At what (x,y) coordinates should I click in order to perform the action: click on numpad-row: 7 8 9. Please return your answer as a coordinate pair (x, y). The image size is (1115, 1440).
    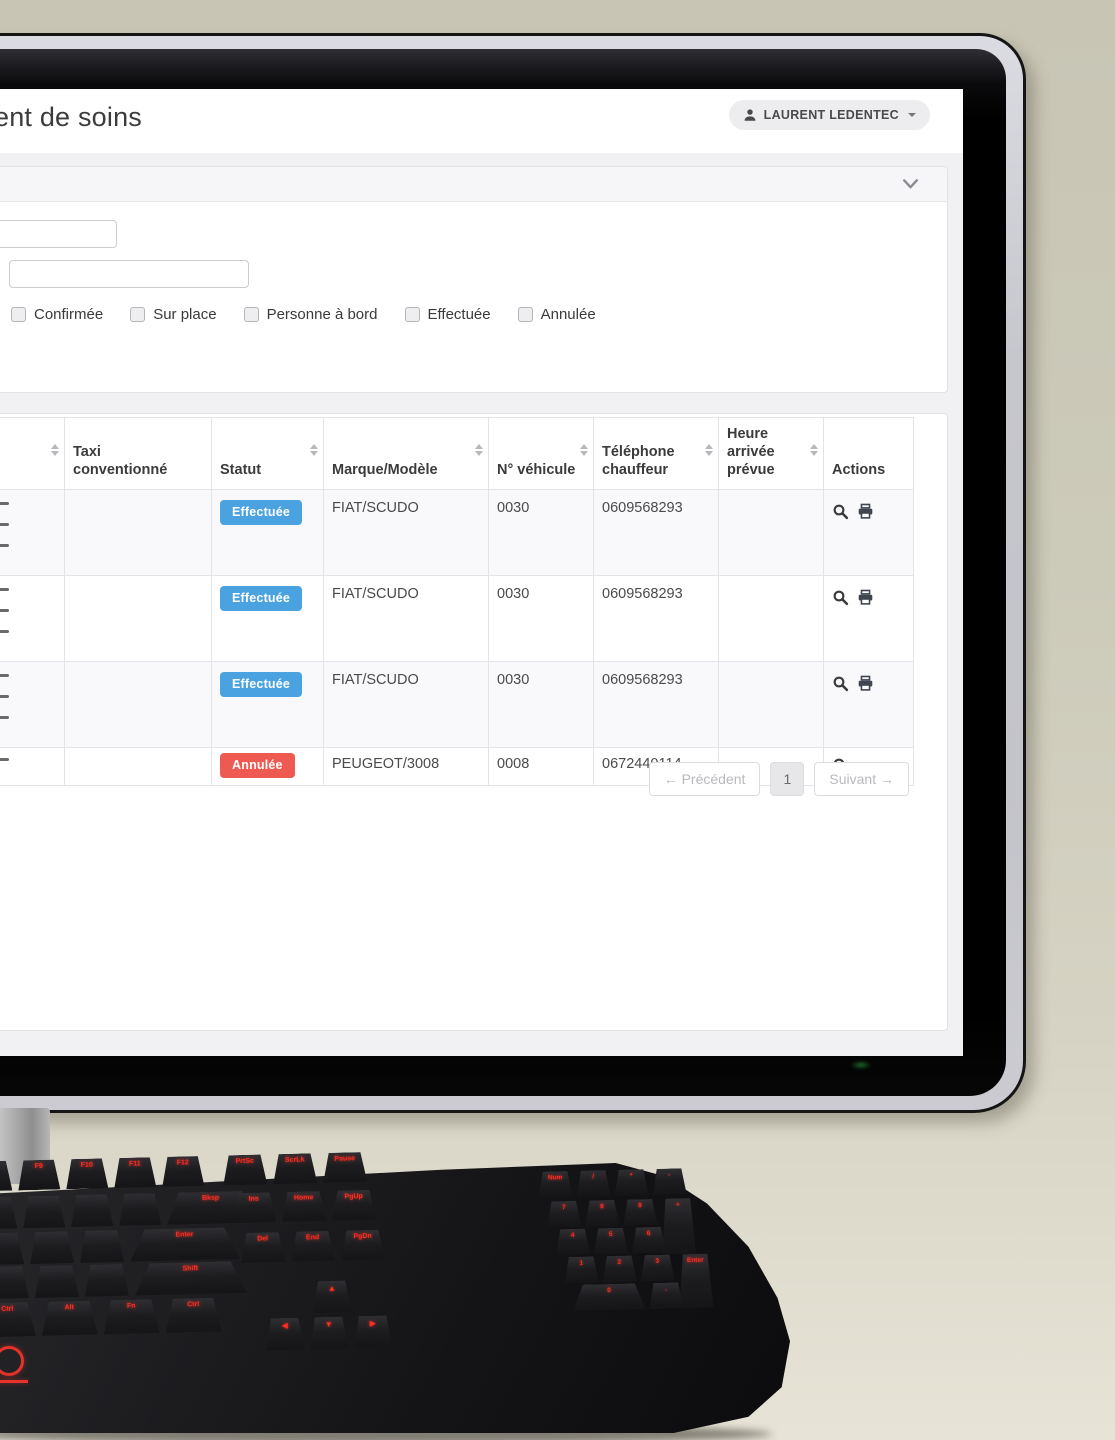
    Looking at the image, I should click on (602, 1213).